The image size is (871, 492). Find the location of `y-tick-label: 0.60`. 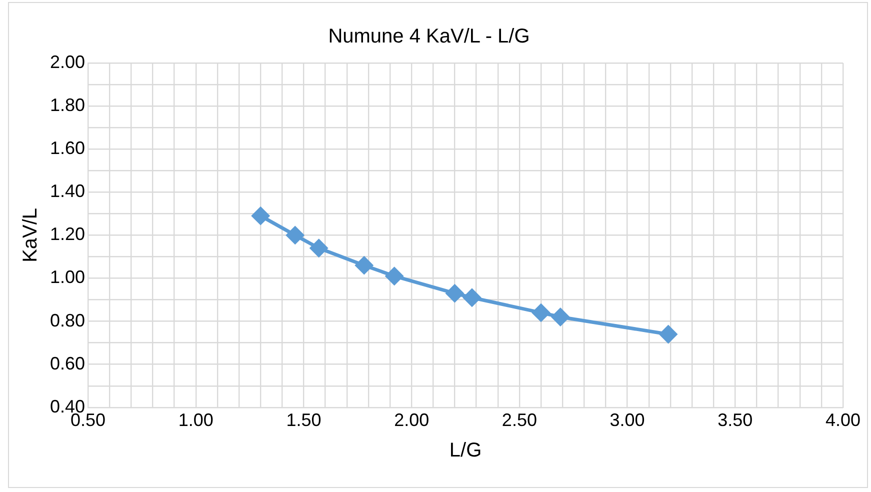

y-tick-label: 0.60 is located at coordinates (68, 363).